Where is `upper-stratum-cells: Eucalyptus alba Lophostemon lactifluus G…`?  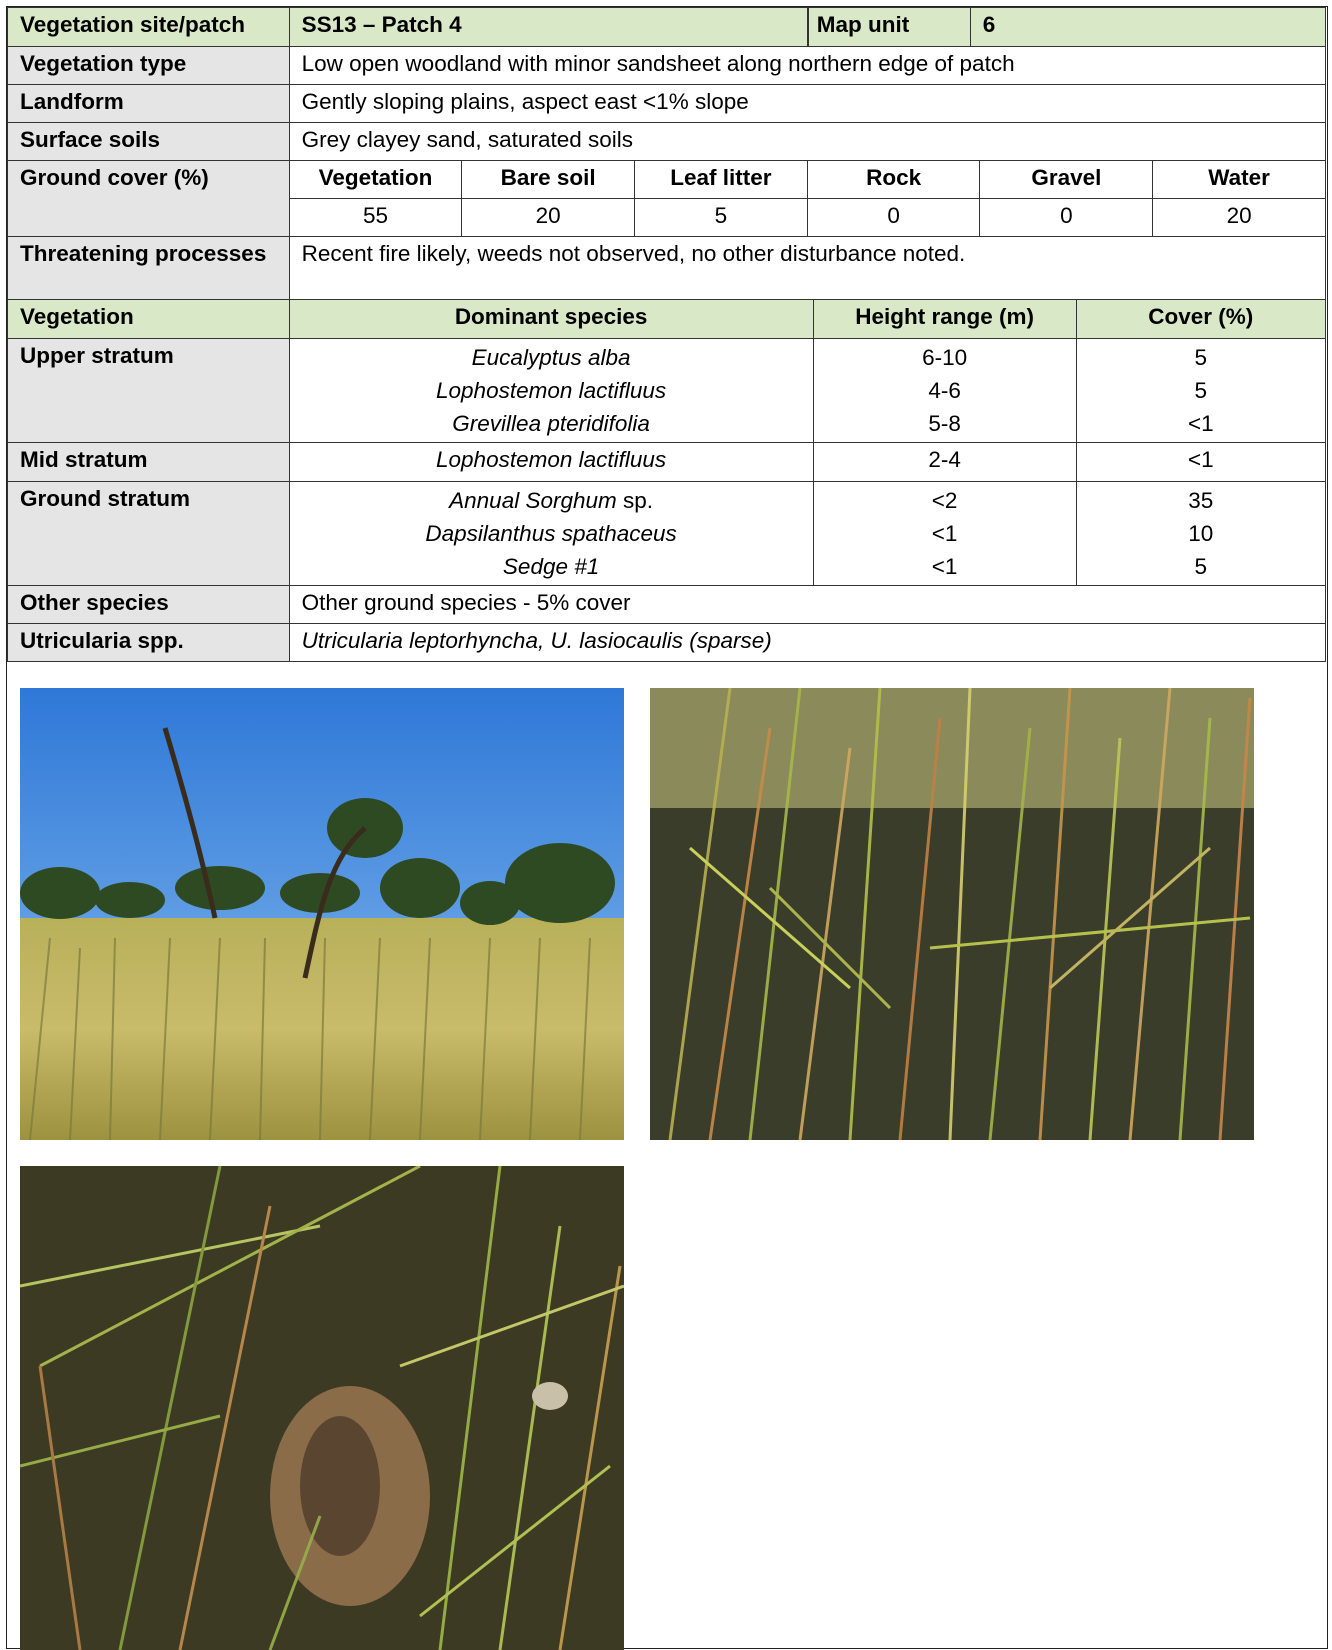
upper-stratum-cells: Eucalyptus alba Lophostemon lactifluus G… is located at coordinates (807, 390).